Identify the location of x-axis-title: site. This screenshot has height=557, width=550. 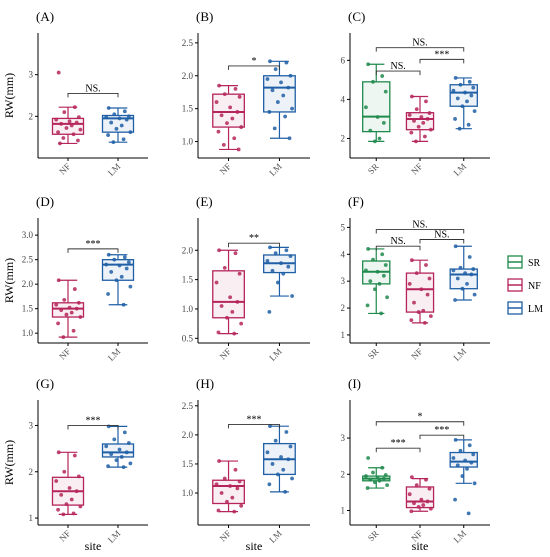
(254, 546).